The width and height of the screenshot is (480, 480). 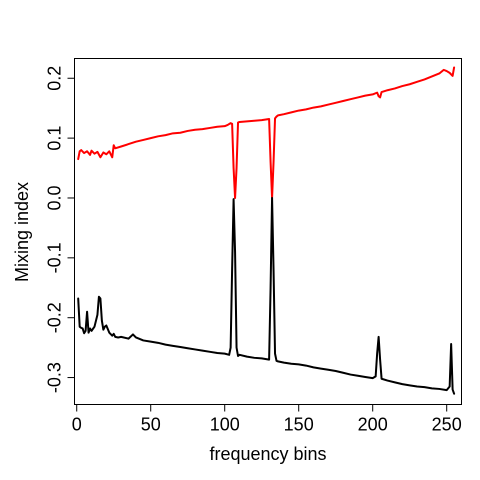 What do you see at coordinates (447, 425) in the screenshot?
I see `x-tick-label: 250` at bounding box center [447, 425].